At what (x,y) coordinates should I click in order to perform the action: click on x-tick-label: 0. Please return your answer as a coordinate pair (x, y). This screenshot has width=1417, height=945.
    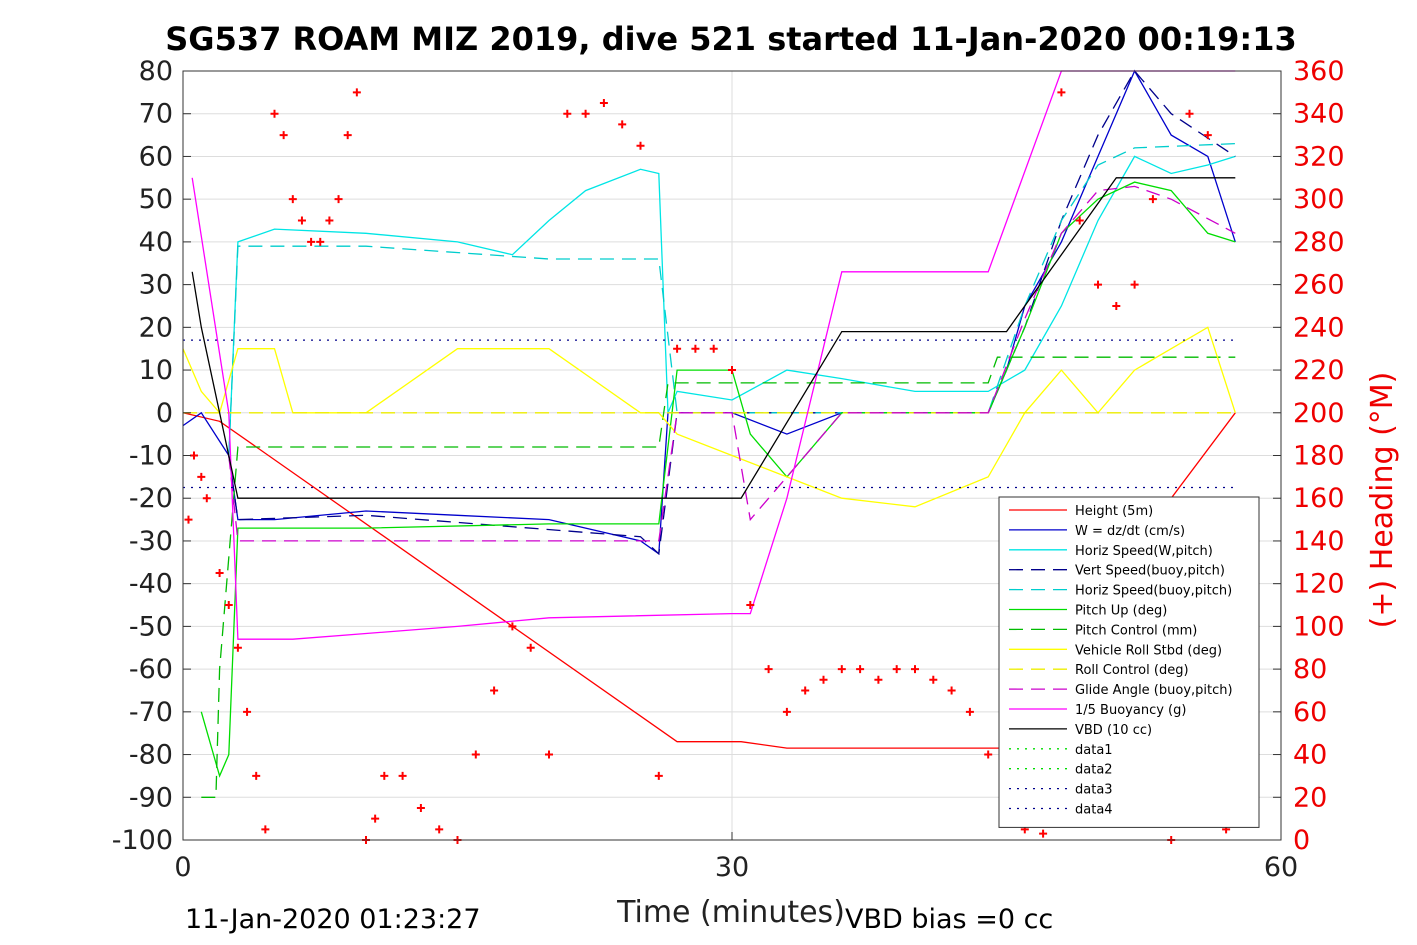
    Looking at the image, I should click on (182, 867).